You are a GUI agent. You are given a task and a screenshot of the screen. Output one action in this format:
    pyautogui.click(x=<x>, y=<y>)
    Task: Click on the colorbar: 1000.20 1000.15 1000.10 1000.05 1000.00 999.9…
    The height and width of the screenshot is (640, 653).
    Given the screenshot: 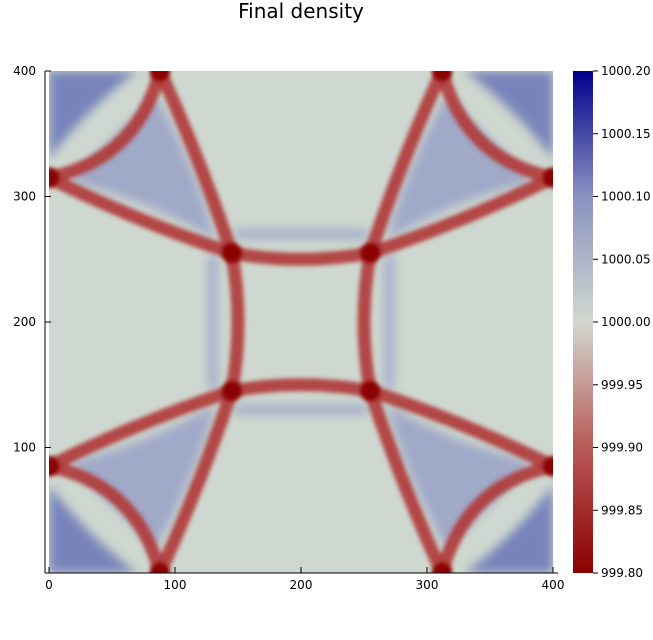 What is the action you would take?
    pyautogui.click(x=612, y=322)
    